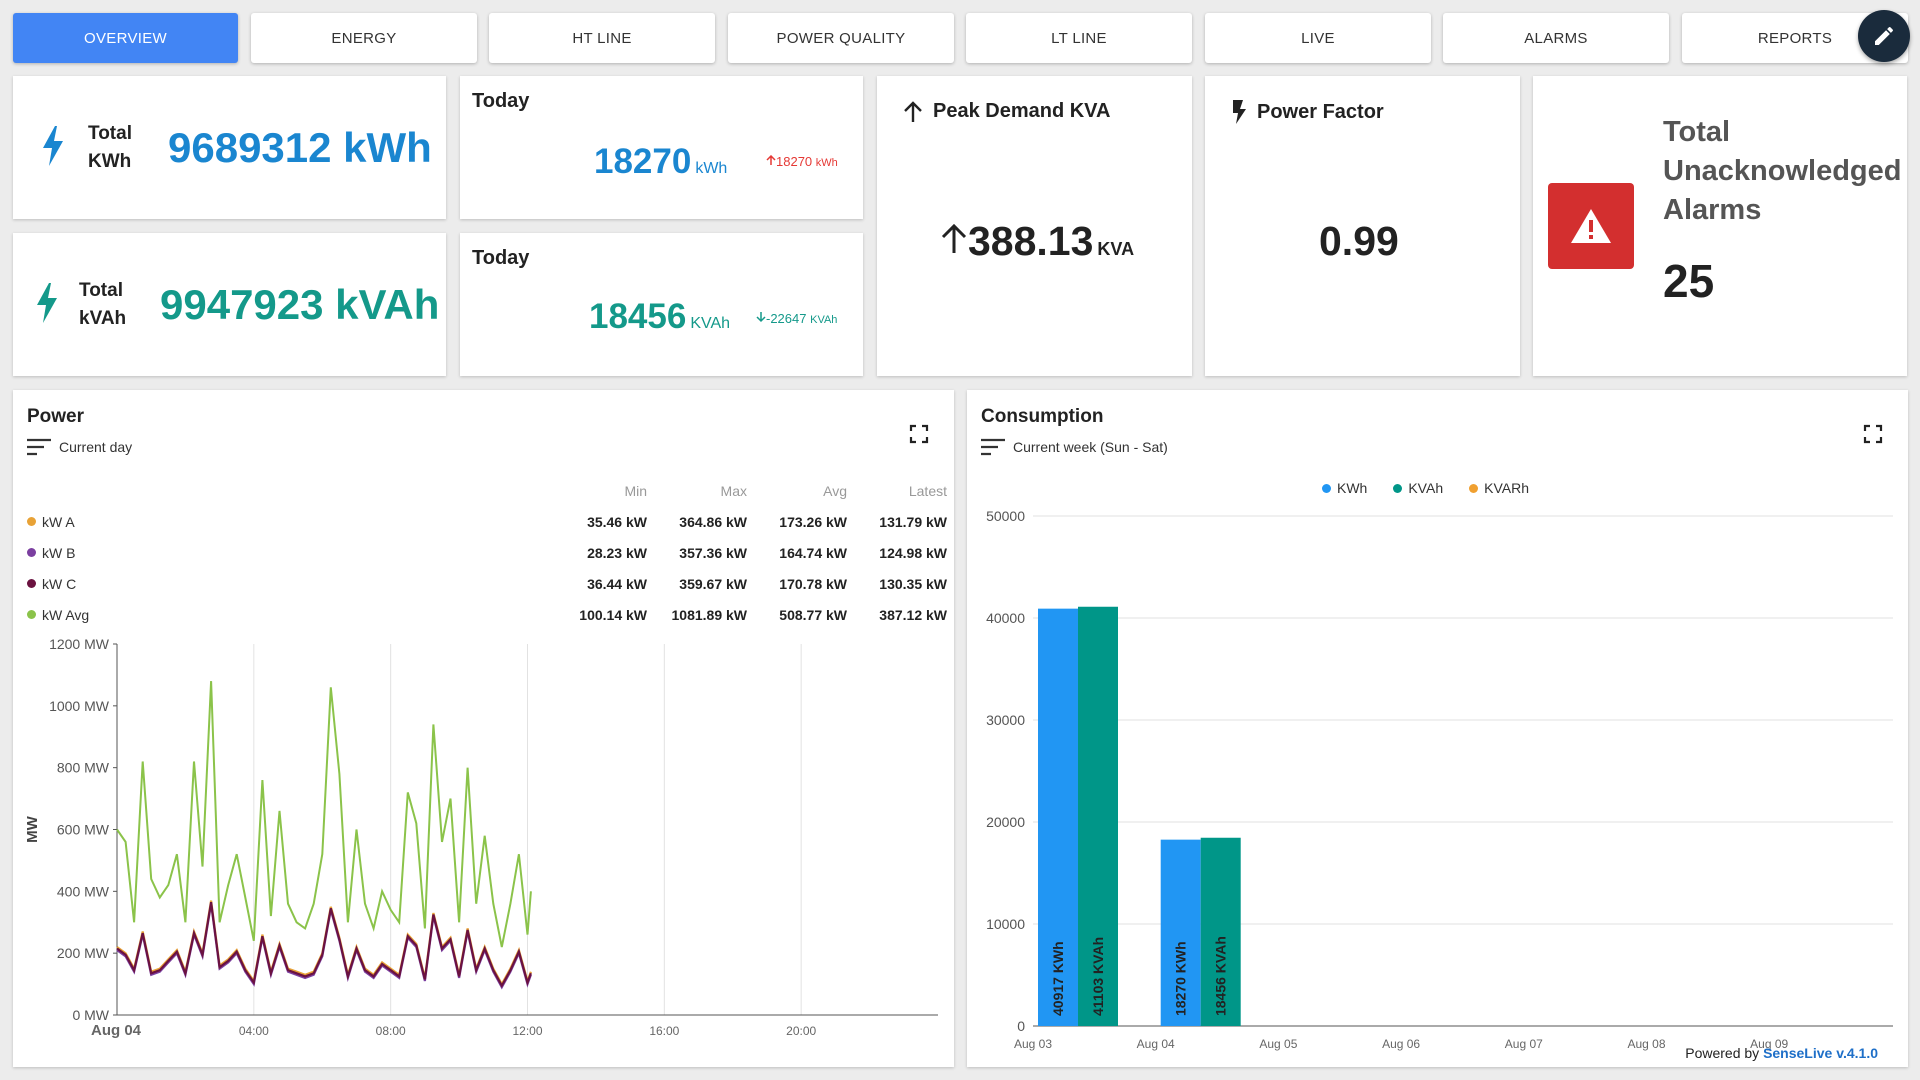 The height and width of the screenshot is (1080, 1920). Describe the element at coordinates (1820, 1053) in the screenshot. I see `footer-brand: SenseLive v.4.1.0` at that location.